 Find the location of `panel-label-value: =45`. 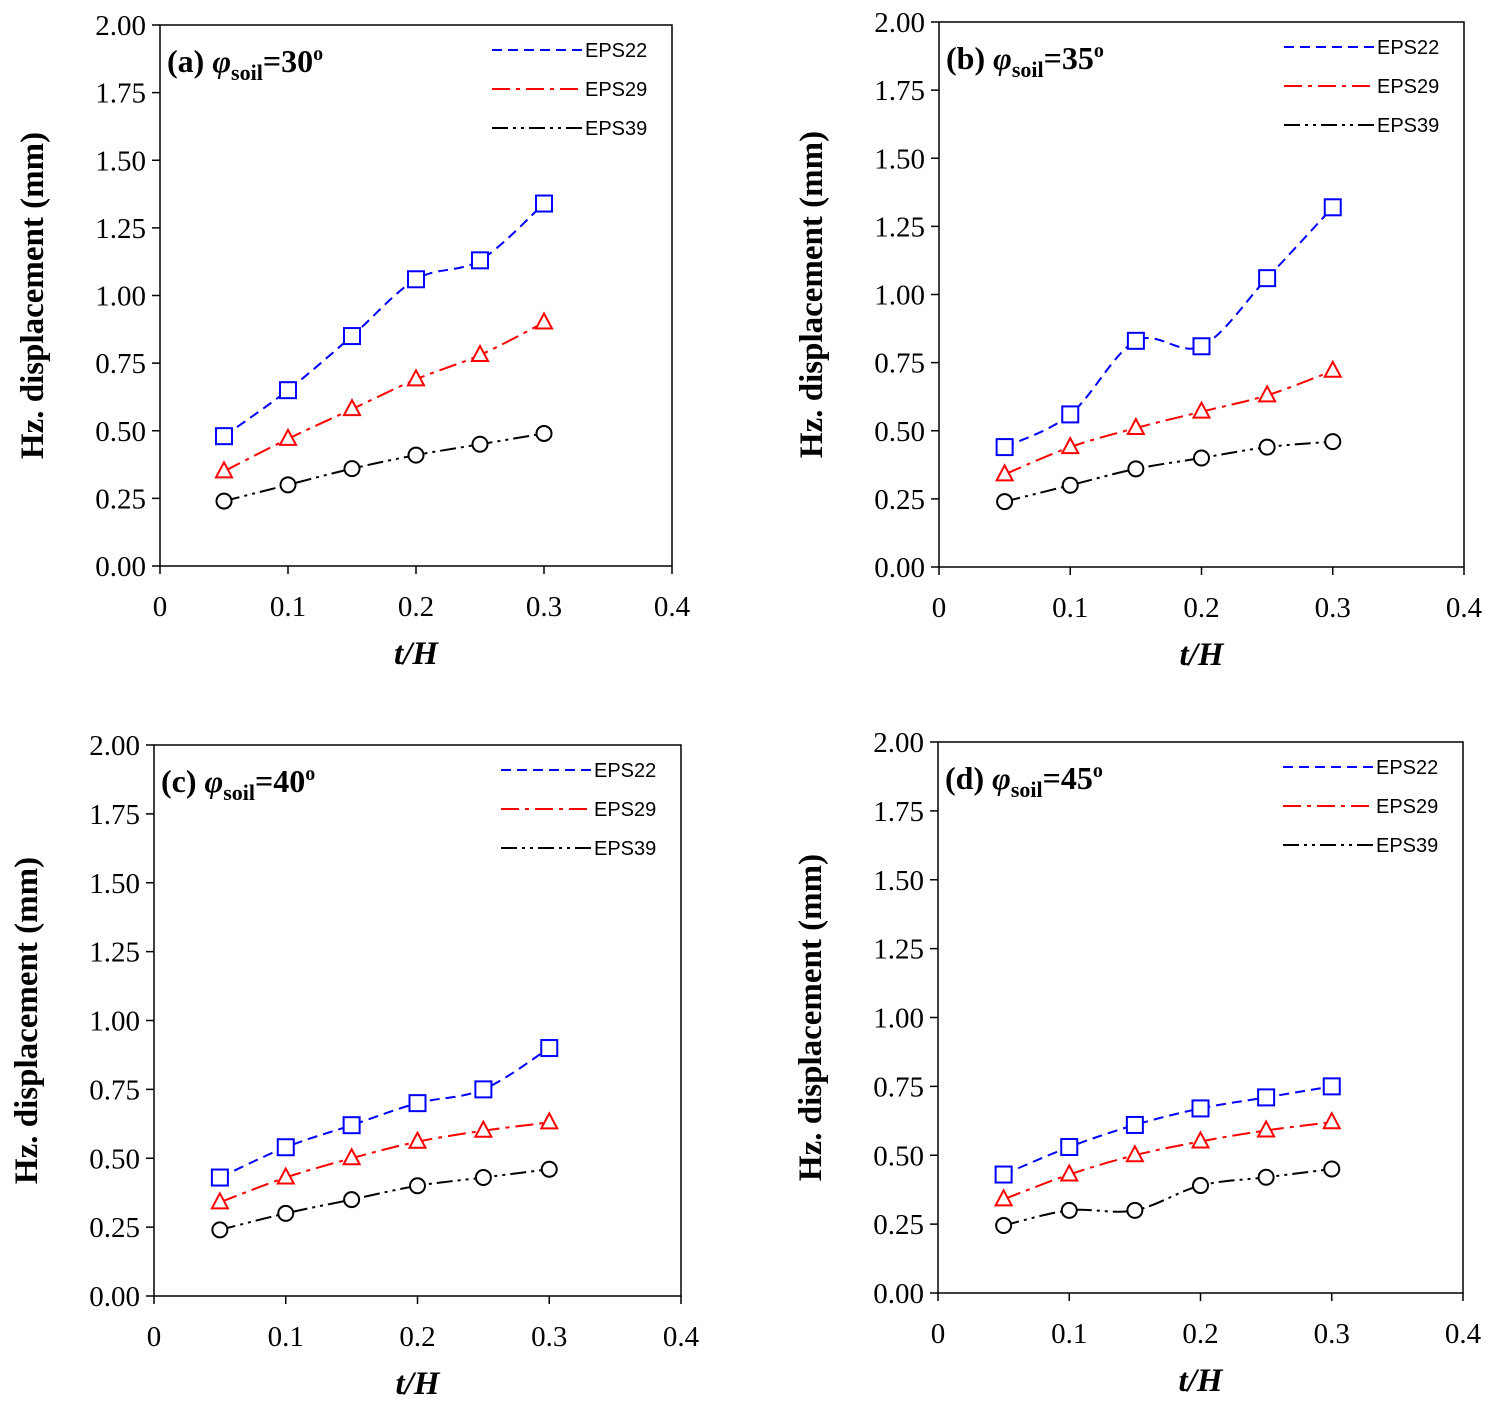

panel-label-value: =45 is located at coordinates (1068, 778).